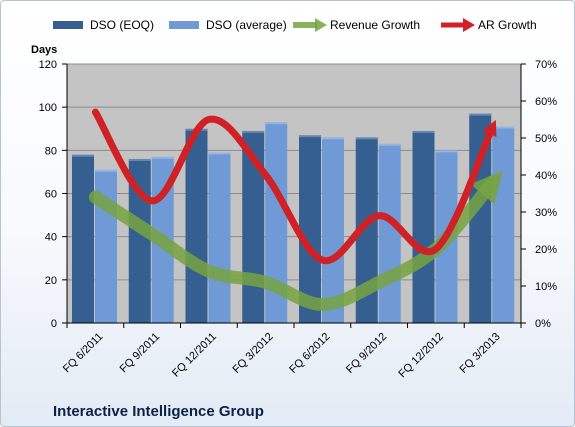 The height and width of the screenshot is (427, 575). Describe the element at coordinates (83, 353) in the screenshot. I see `x-tick-label: FQ 6/2011` at that location.